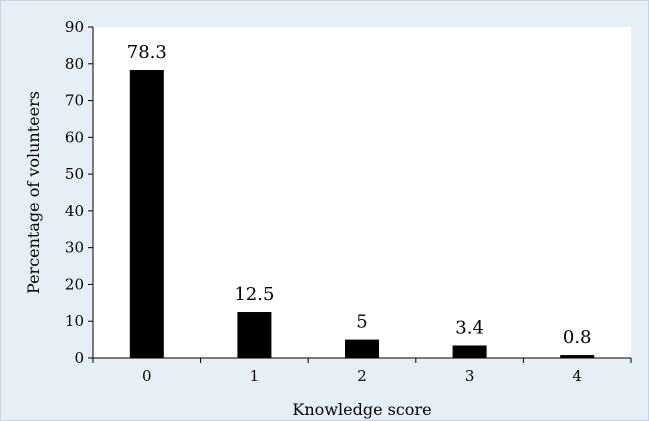 Image resolution: width=649 pixels, height=421 pixels. I want to click on y-tick-label: 10, so click(74, 321).